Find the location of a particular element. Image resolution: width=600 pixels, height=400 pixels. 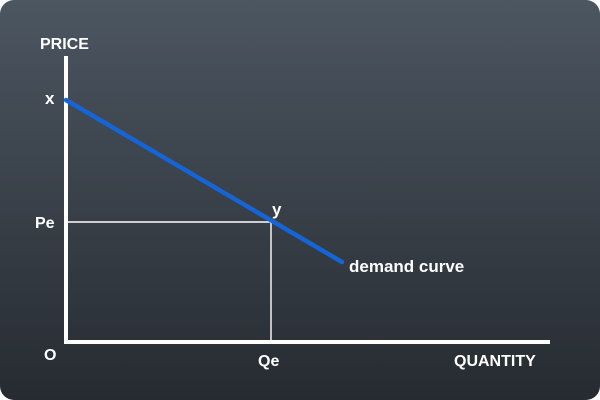

price-axis-label: PRICE is located at coordinates (64, 44).